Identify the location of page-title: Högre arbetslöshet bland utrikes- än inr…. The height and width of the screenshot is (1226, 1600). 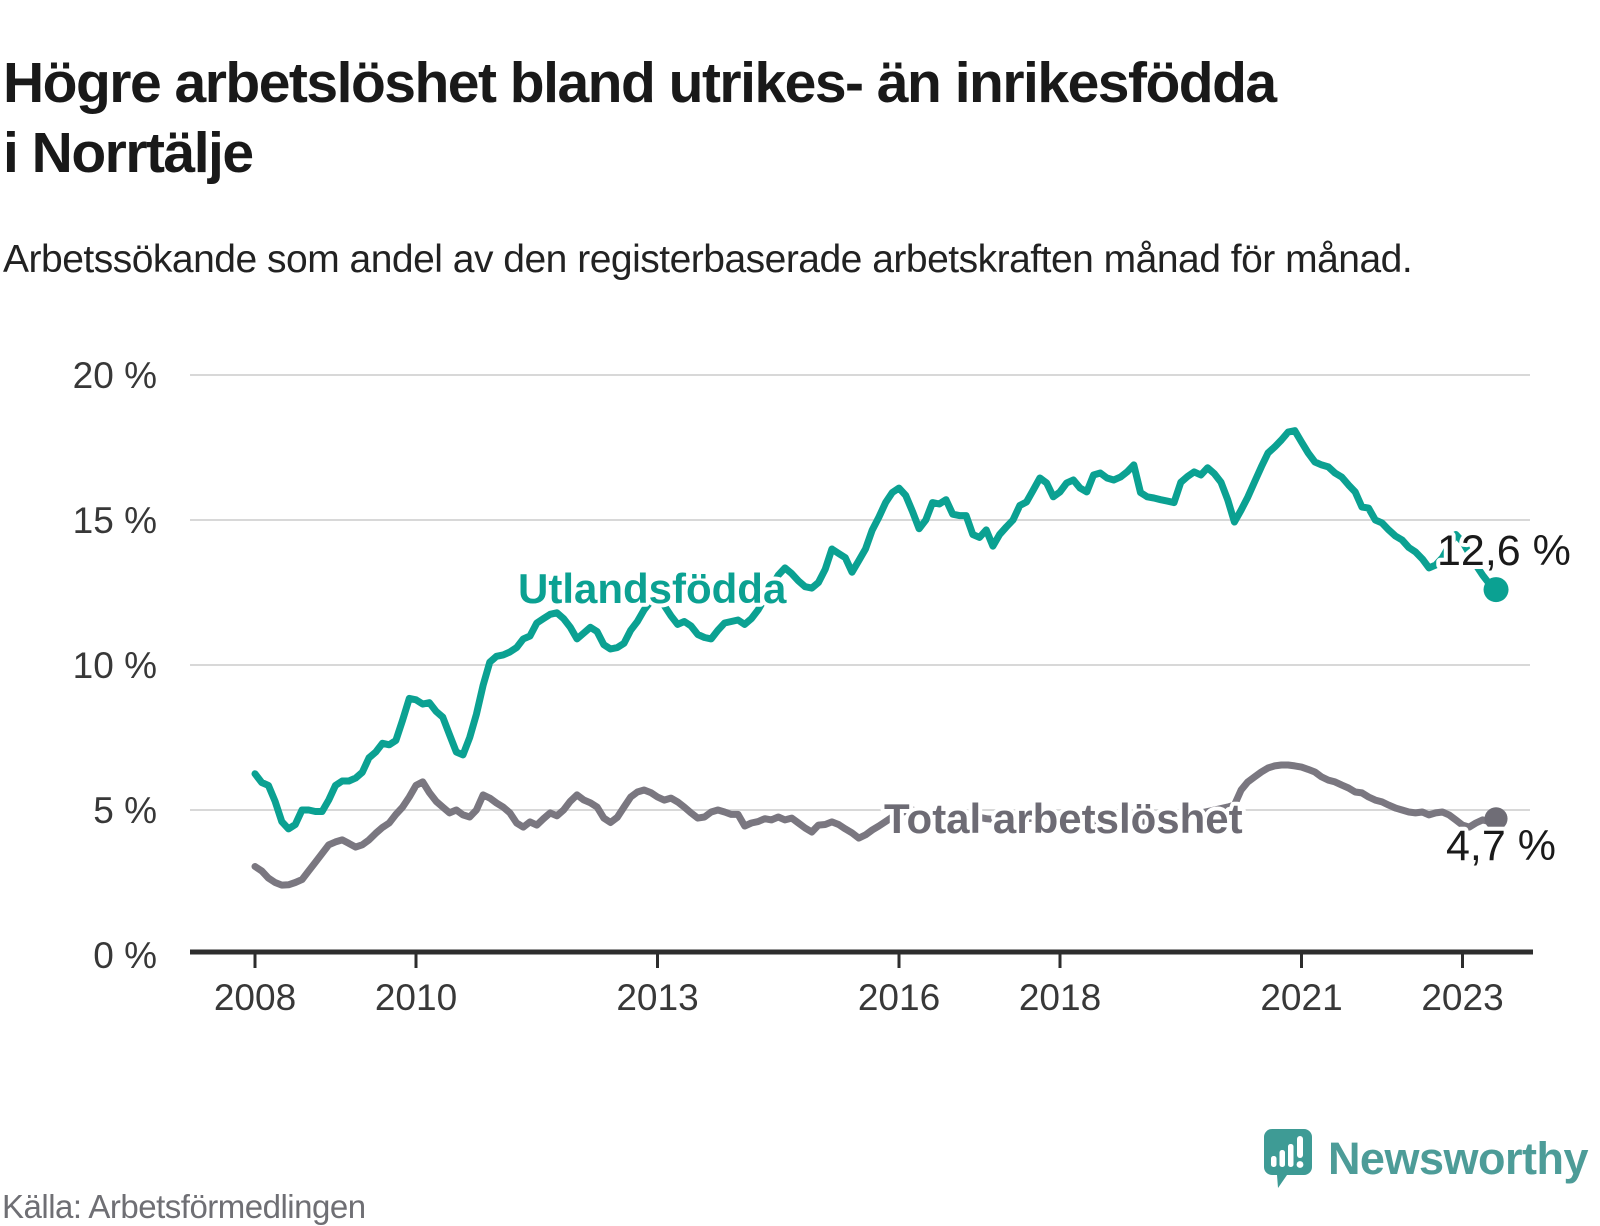
(640, 118).